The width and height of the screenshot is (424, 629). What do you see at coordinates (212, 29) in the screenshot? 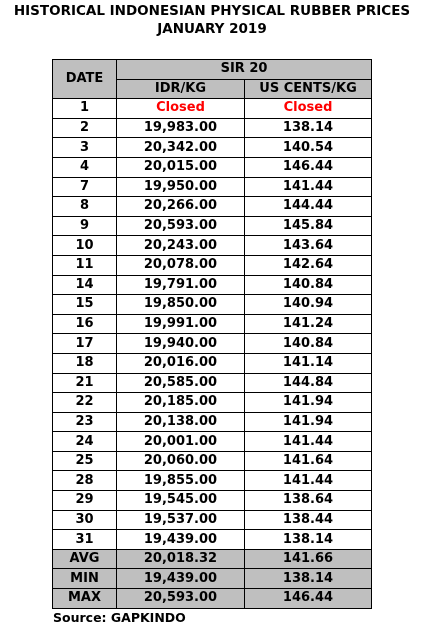
I see `report-subtitle: JANUARY 2019` at bounding box center [212, 29].